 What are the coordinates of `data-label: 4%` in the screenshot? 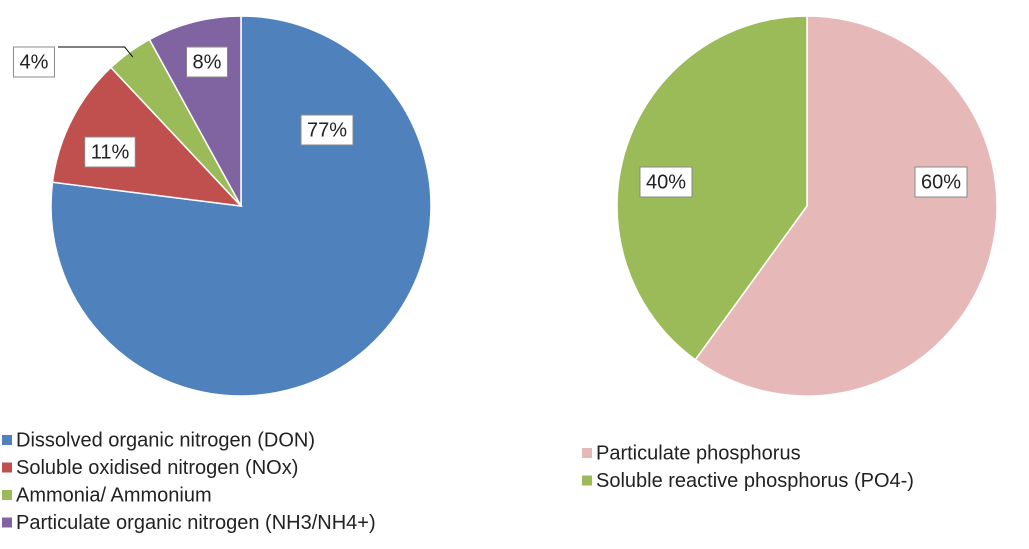 It's located at (34, 62).